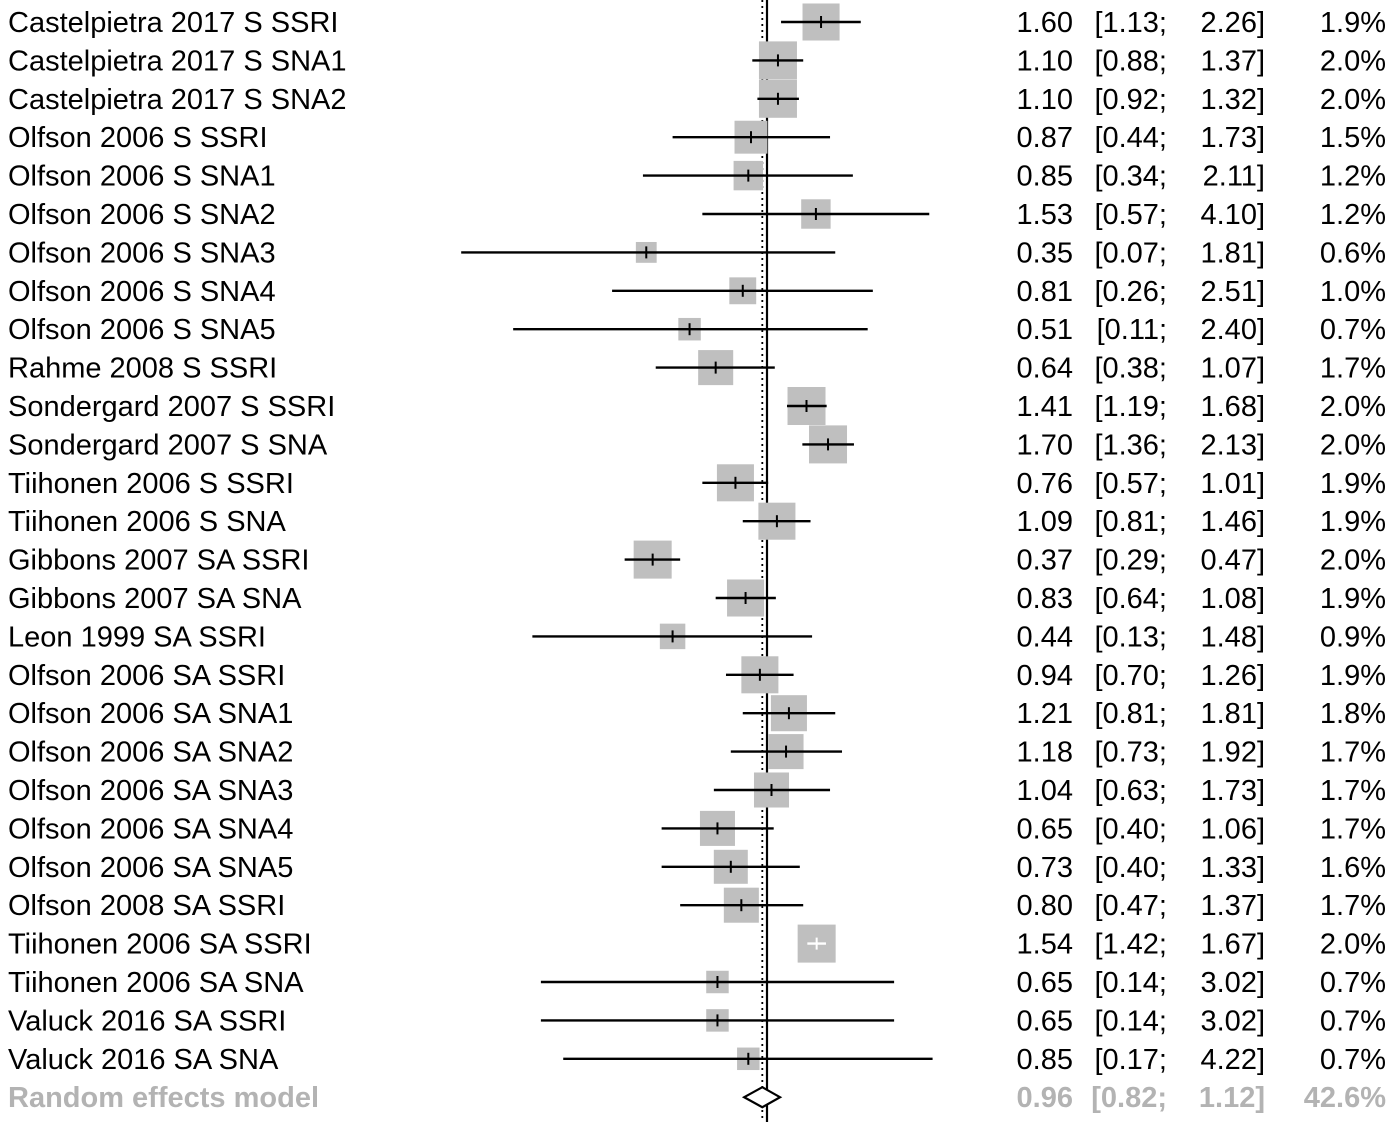 This screenshot has width=1397, height=1122. I want to click on study-ci-upper: 1.07], so click(1233, 369).